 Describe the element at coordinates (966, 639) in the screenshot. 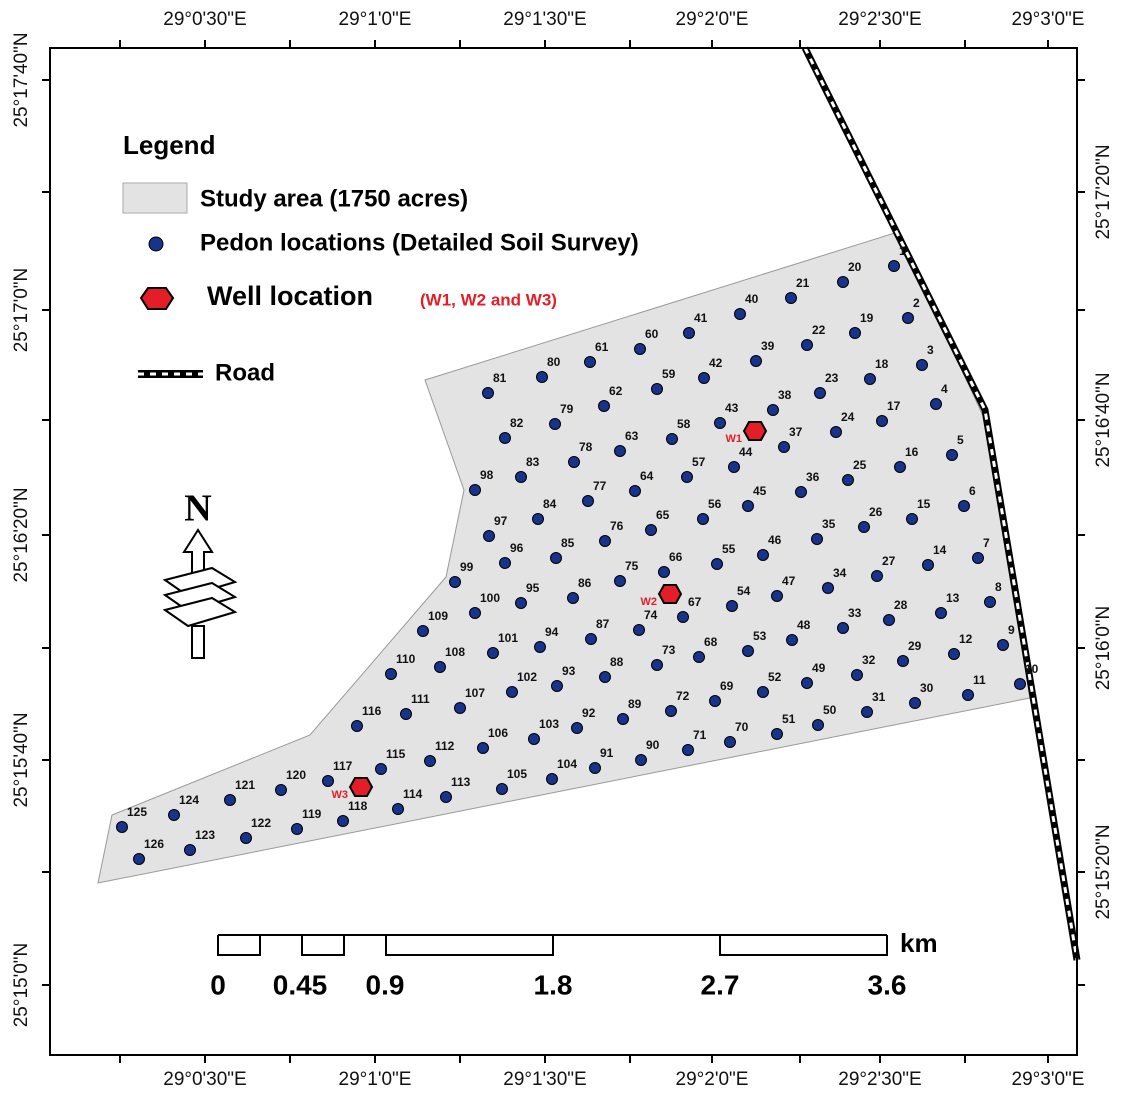

I see `pedon-label: 12` at that location.